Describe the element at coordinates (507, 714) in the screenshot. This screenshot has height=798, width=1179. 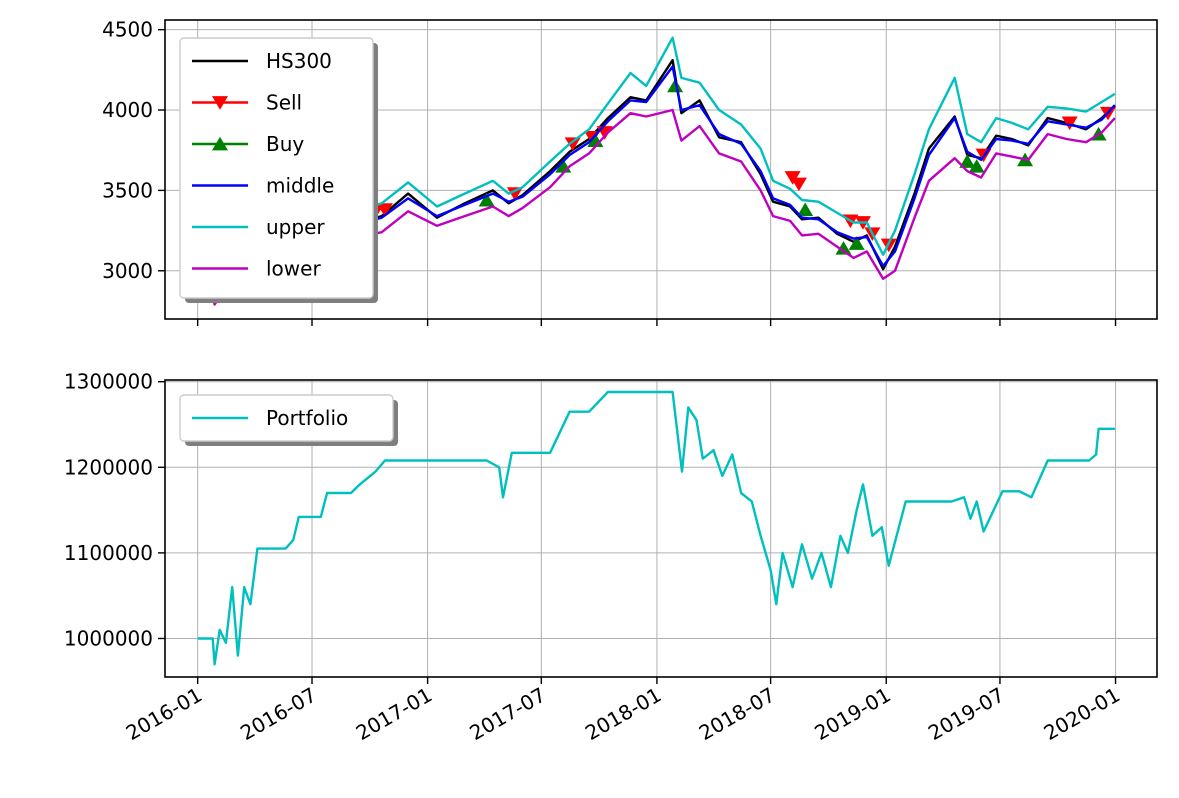
I see `x-tick-label: 2017-07` at that location.